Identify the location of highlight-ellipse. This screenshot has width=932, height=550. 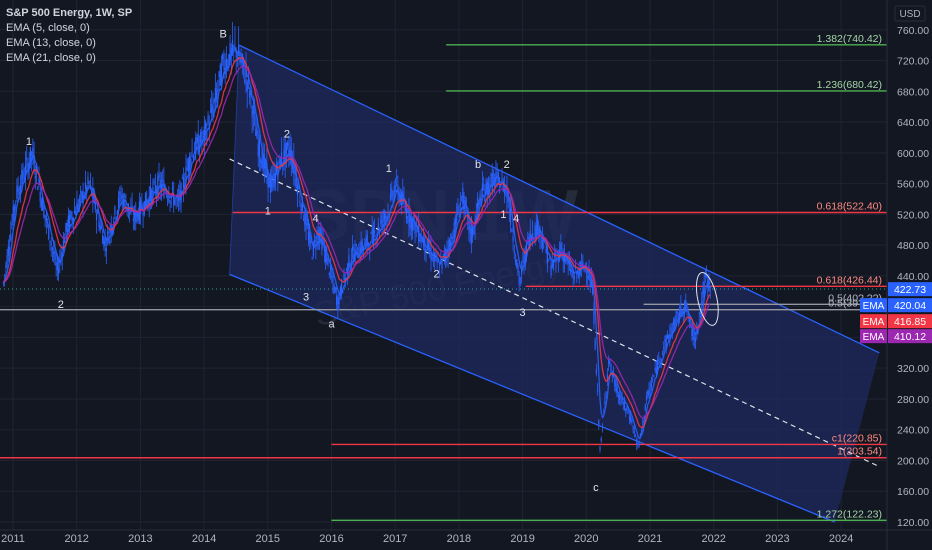
(707, 299).